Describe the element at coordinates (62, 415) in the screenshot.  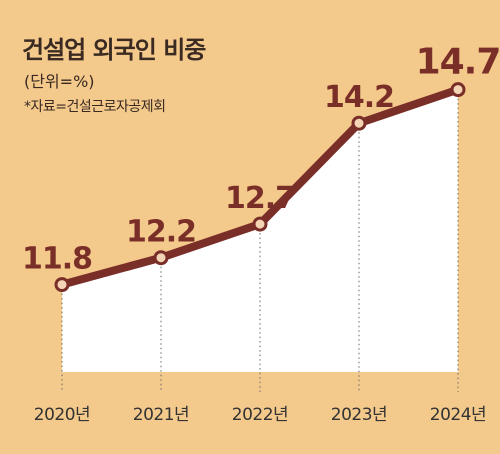
I see `x-tick-label: 2020년` at that location.